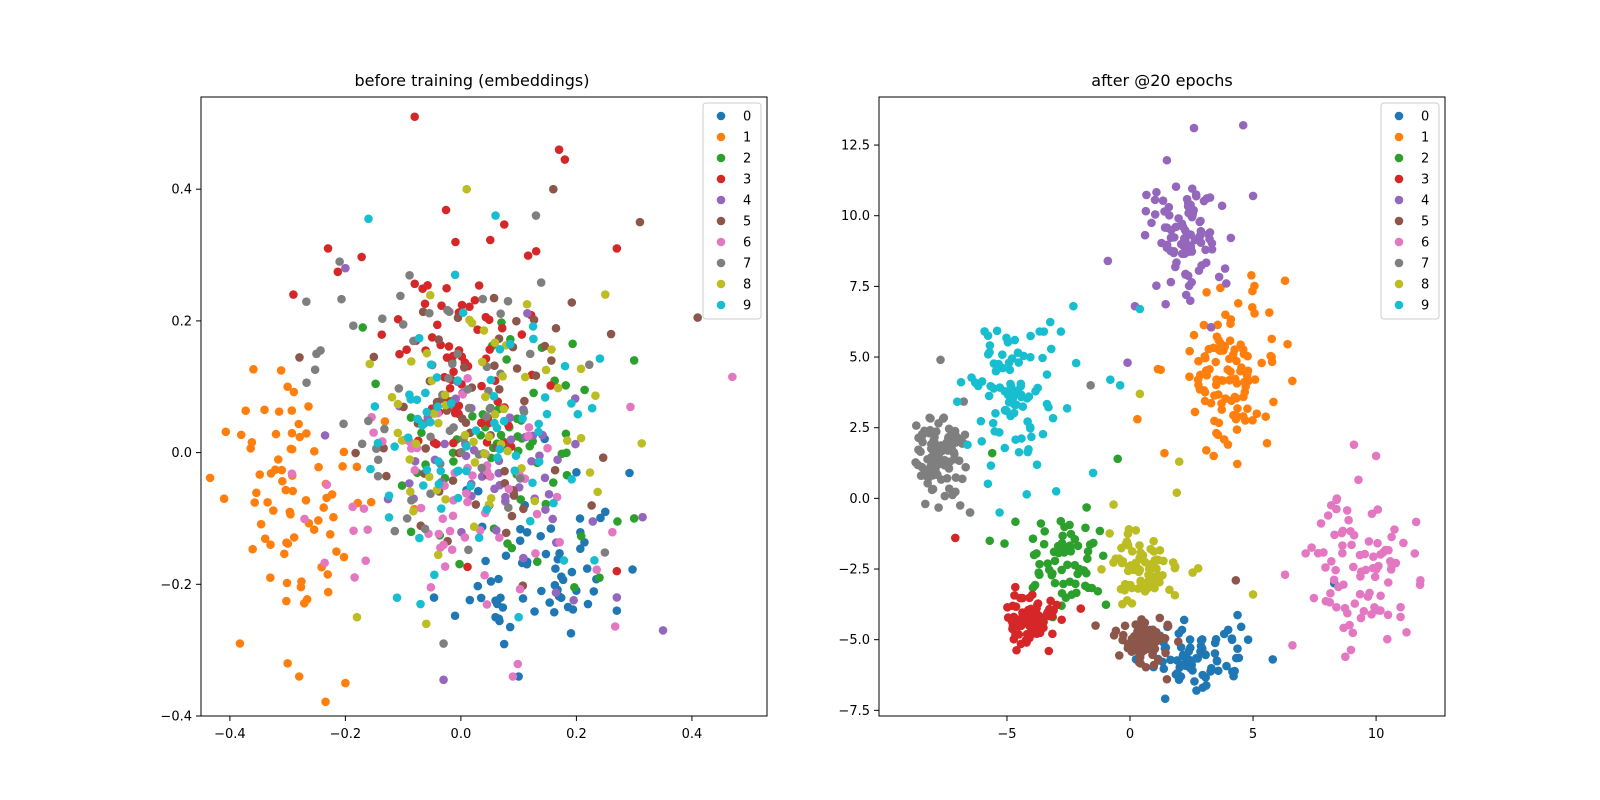 The height and width of the screenshot is (800, 1600). Describe the element at coordinates (855, 146) in the screenshot. I see `y-tick-label: 12.5` at that location.